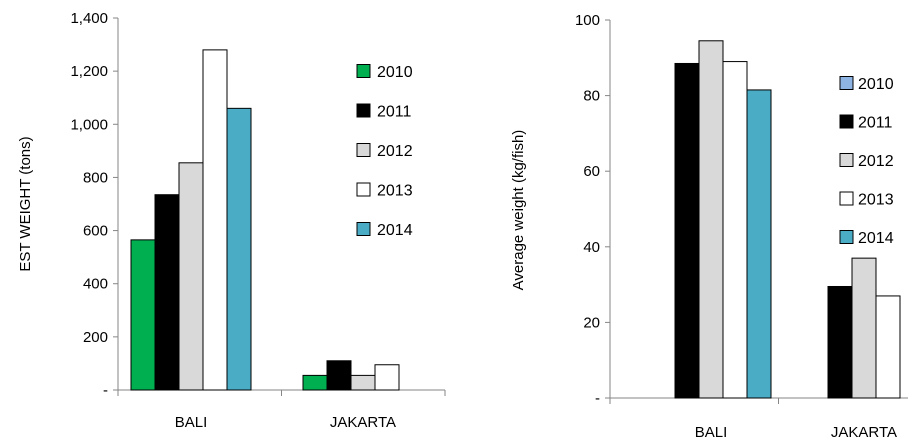  What do you see at coordinates (591, 322) in the screenshot?
I see `chart2-y-tick-label: 20` at bounding box center [591, 322].